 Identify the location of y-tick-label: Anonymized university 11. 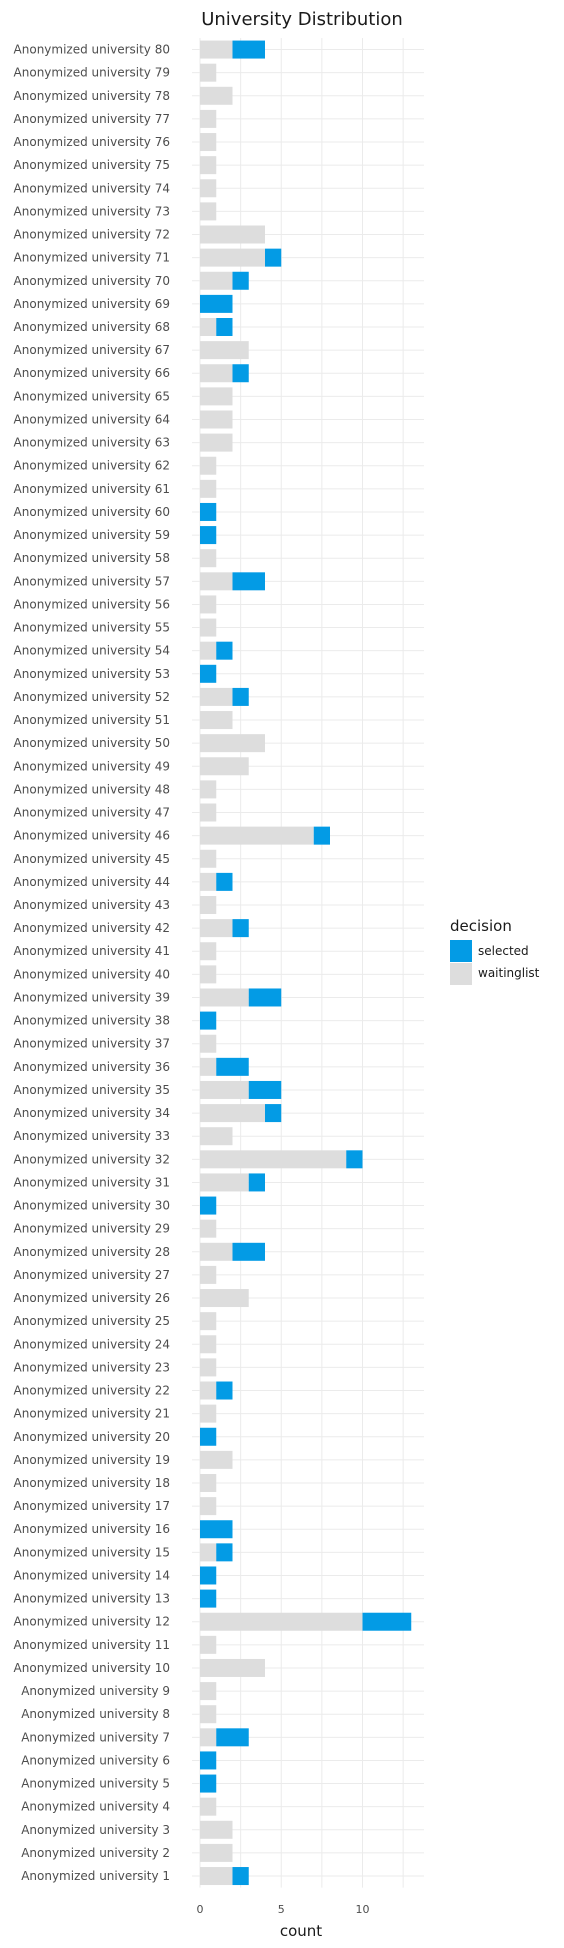
(92, 1645).